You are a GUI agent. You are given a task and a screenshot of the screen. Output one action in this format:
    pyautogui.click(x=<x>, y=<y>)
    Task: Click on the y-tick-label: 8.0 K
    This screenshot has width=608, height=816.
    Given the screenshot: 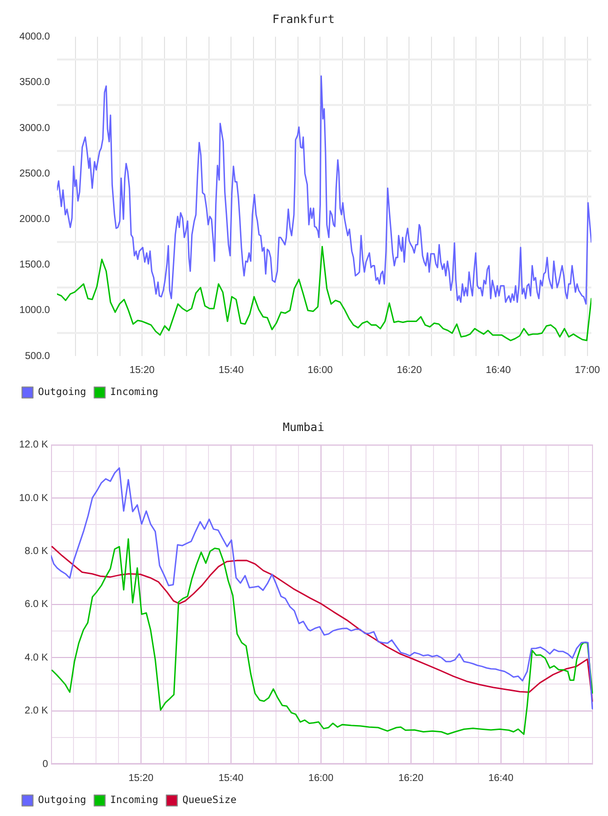 What is the action you would take?
    pyautogui.click(x=36, y=551)
    